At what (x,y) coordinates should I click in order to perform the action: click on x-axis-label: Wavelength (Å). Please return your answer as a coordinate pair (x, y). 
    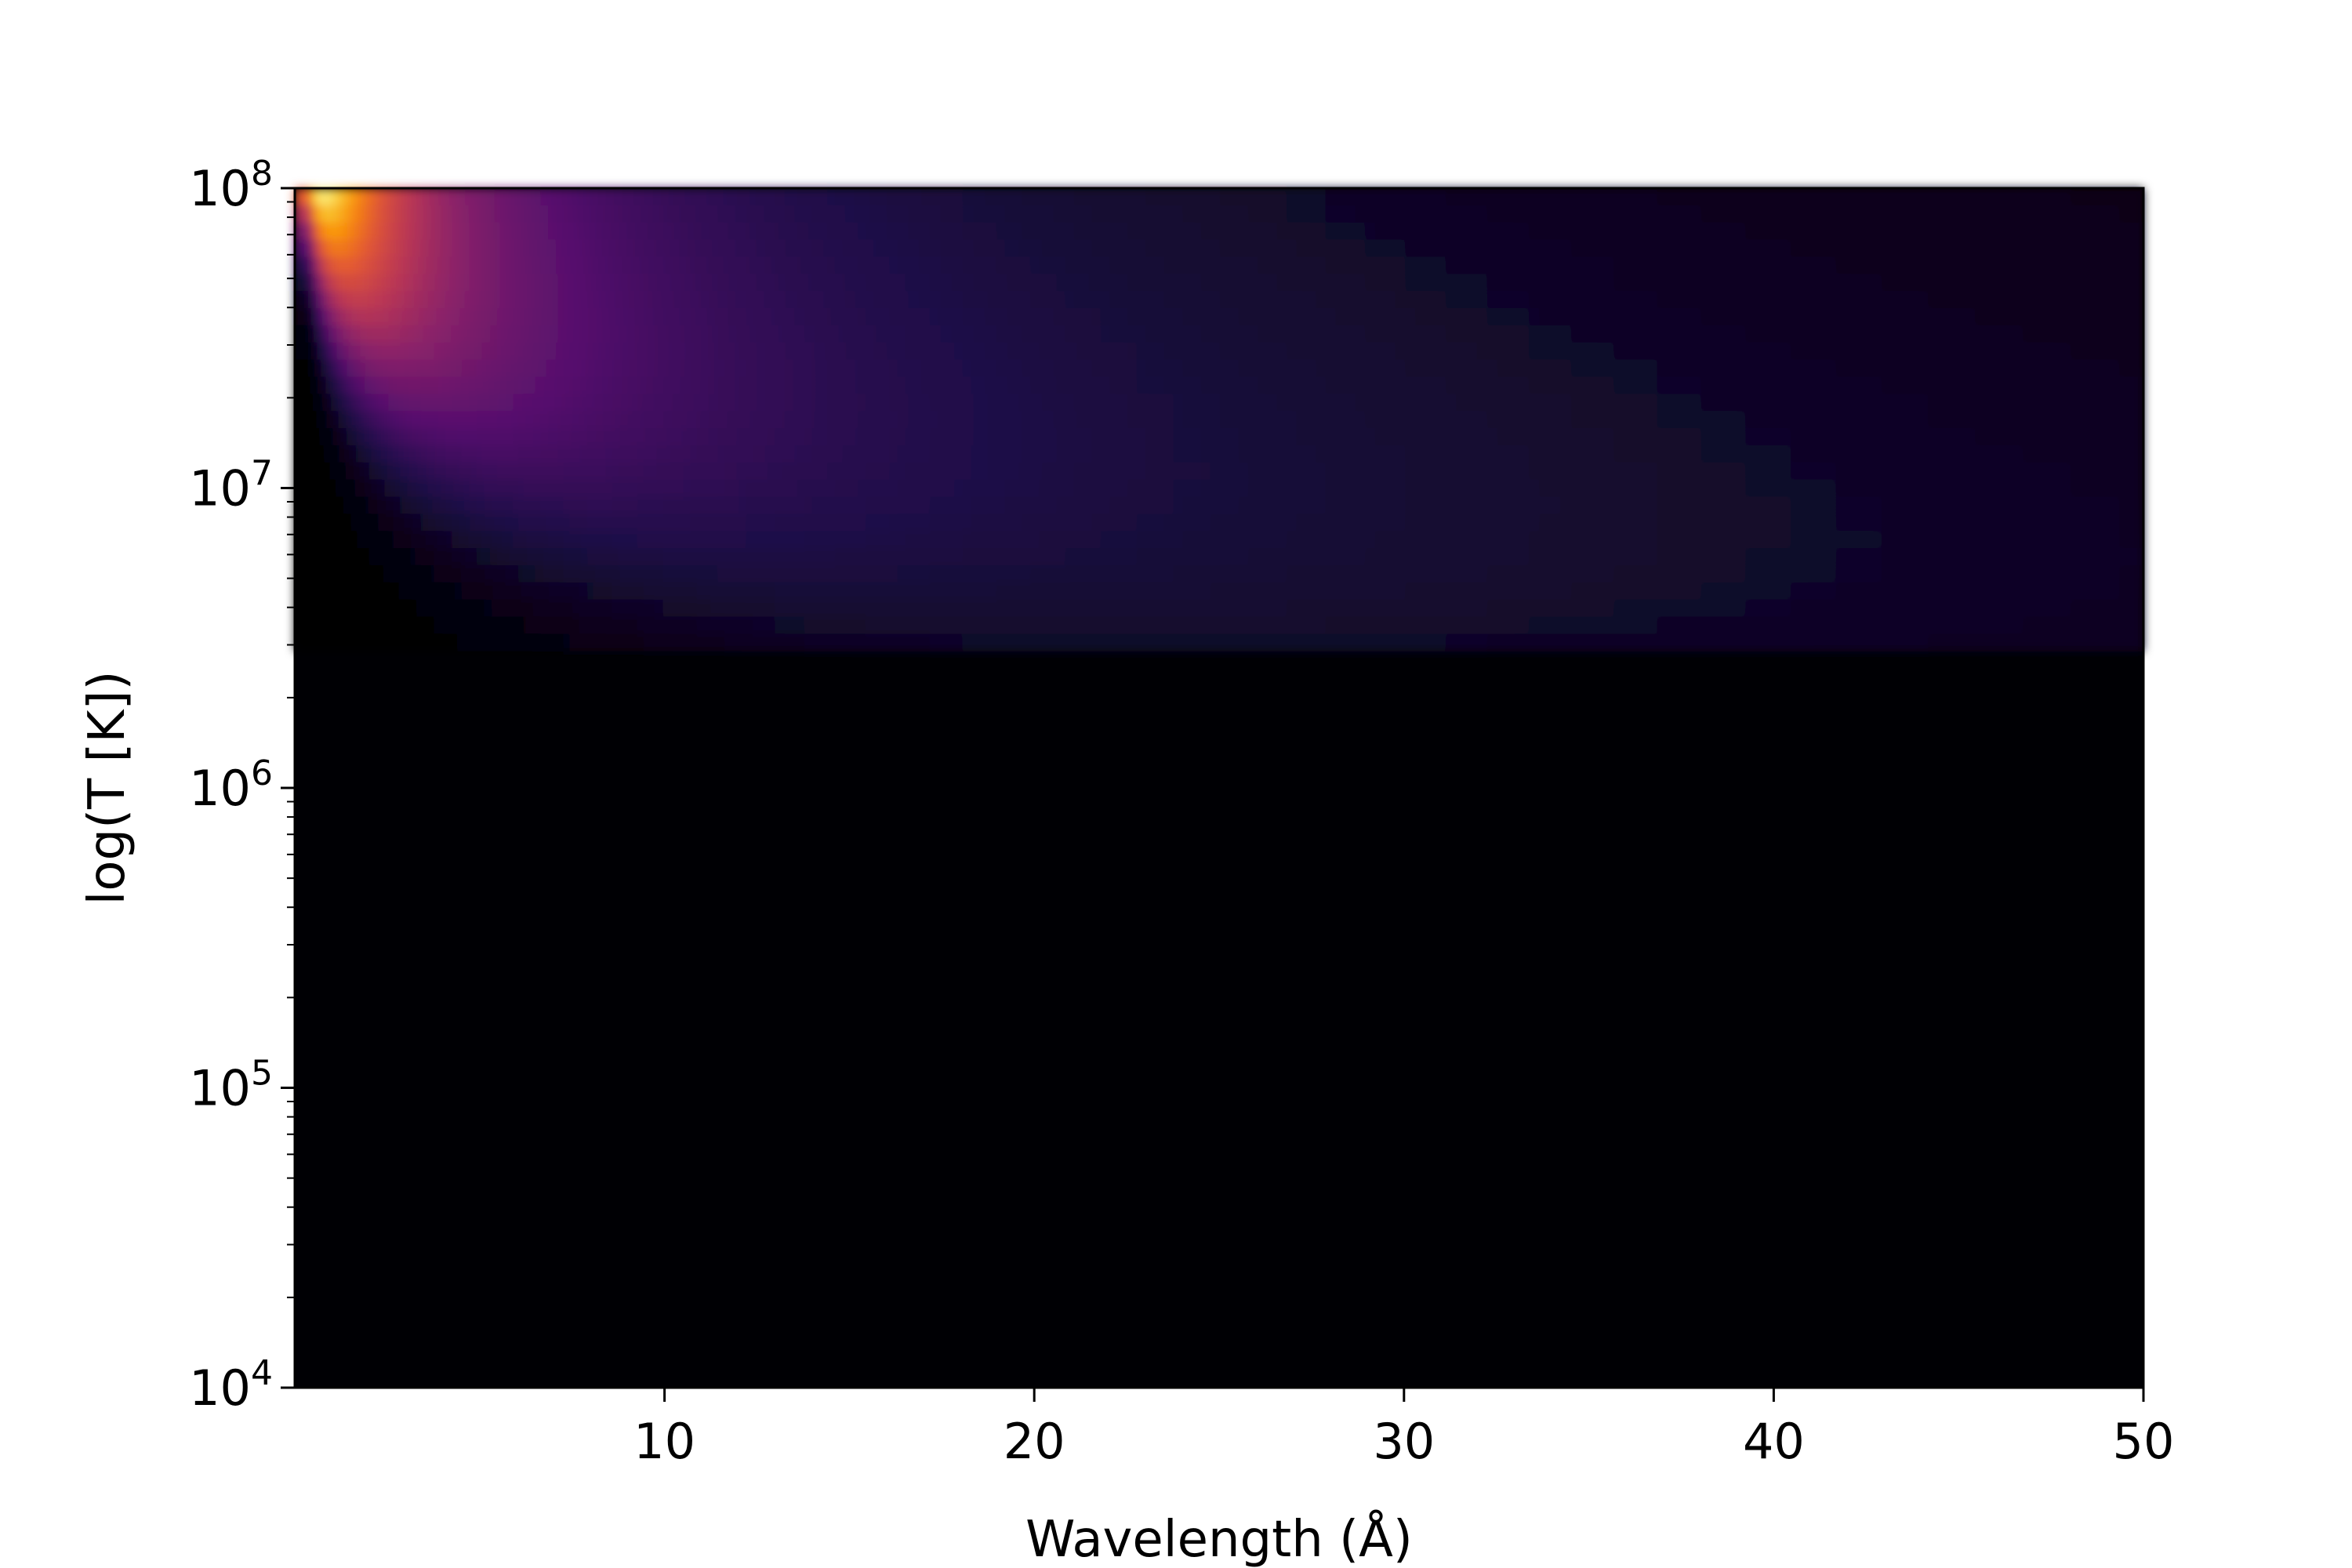
    Looking at the image, I should click on (1219, 1538).